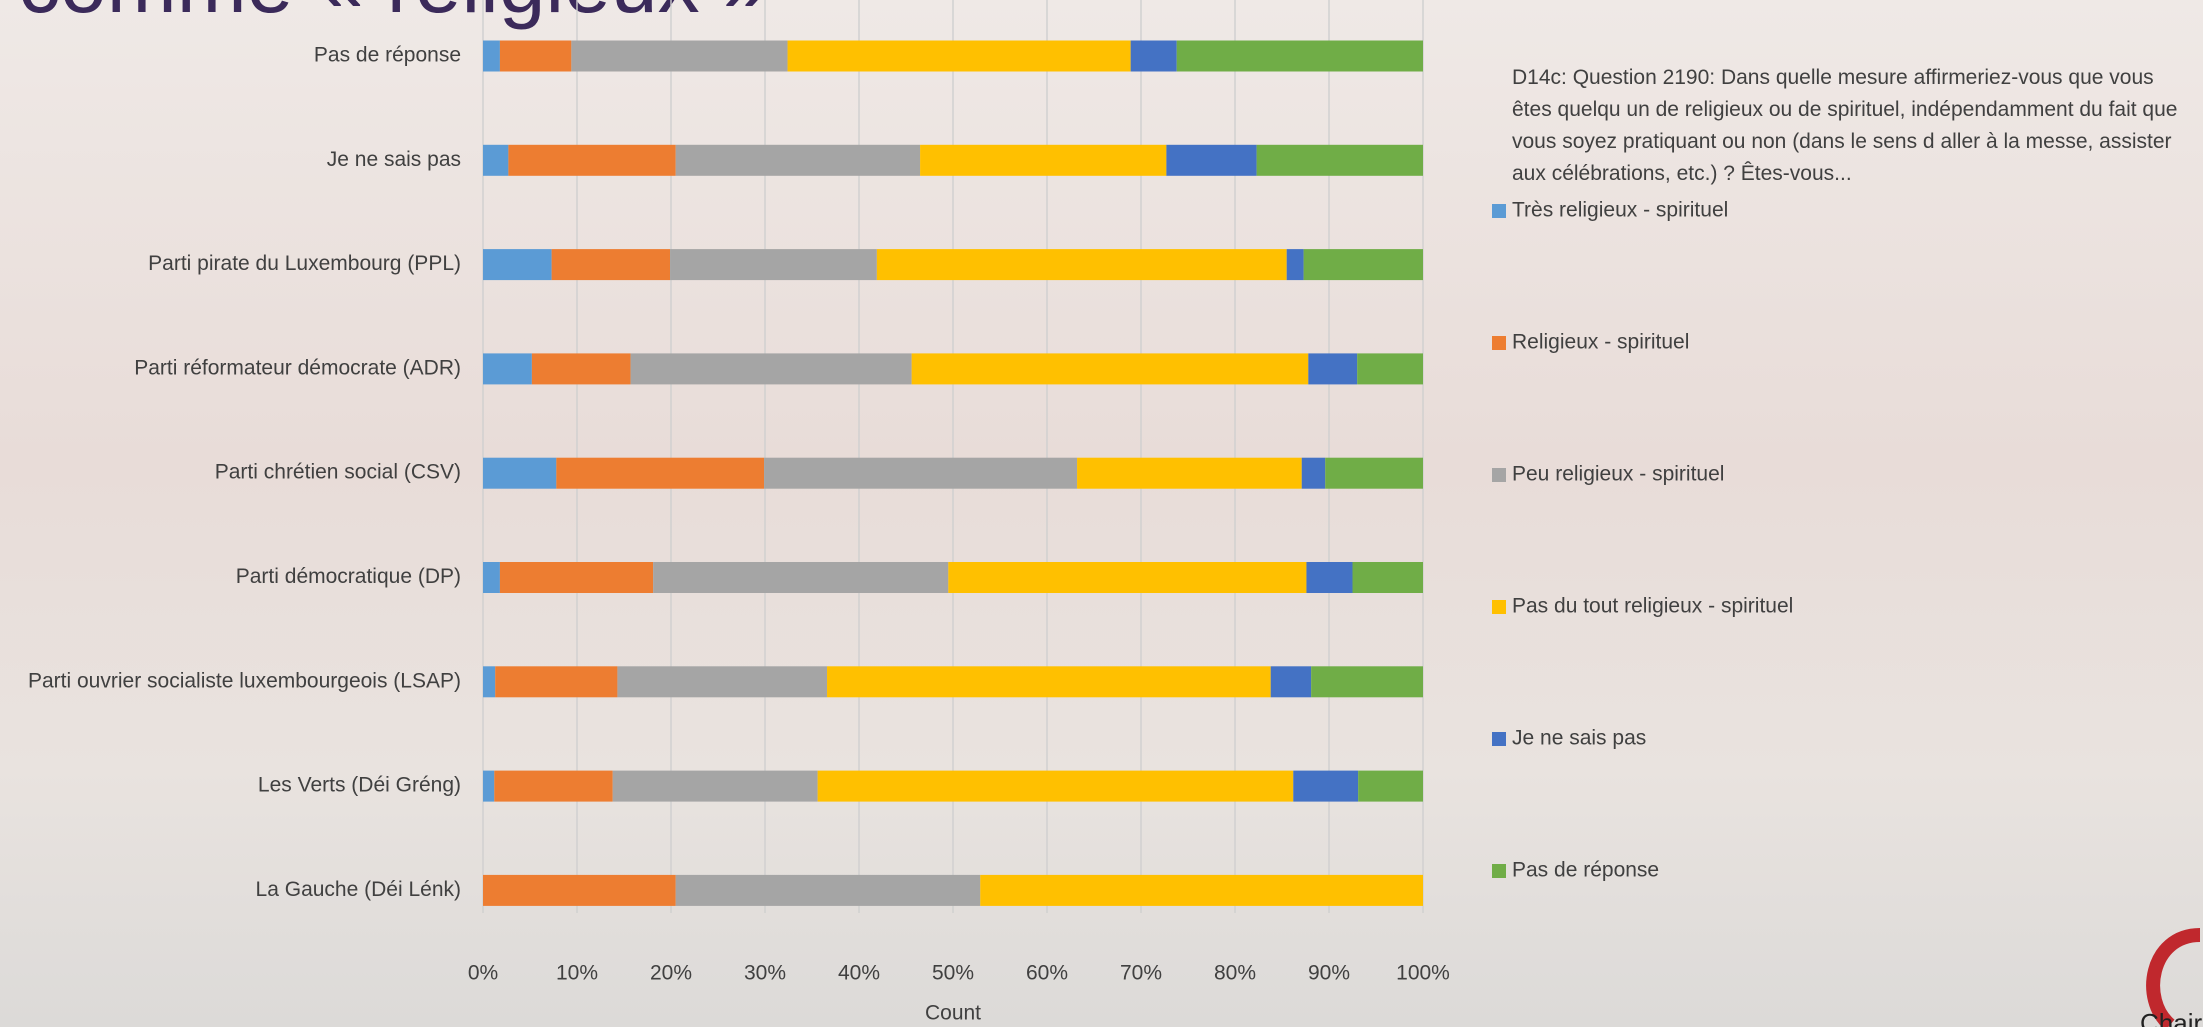  Describe the element at coordinates (338, 472) in the screenshot. I see `y-tick-label: Parti chrétien social (CSV)` at that location.